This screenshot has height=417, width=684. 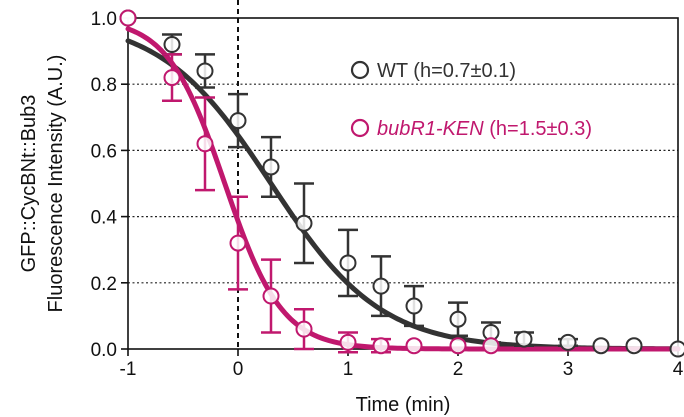 What do you see at coordinates (104, 151) in the screenshot?
I see `y-tick-label: 0.6` at bounding box center [104, 151].